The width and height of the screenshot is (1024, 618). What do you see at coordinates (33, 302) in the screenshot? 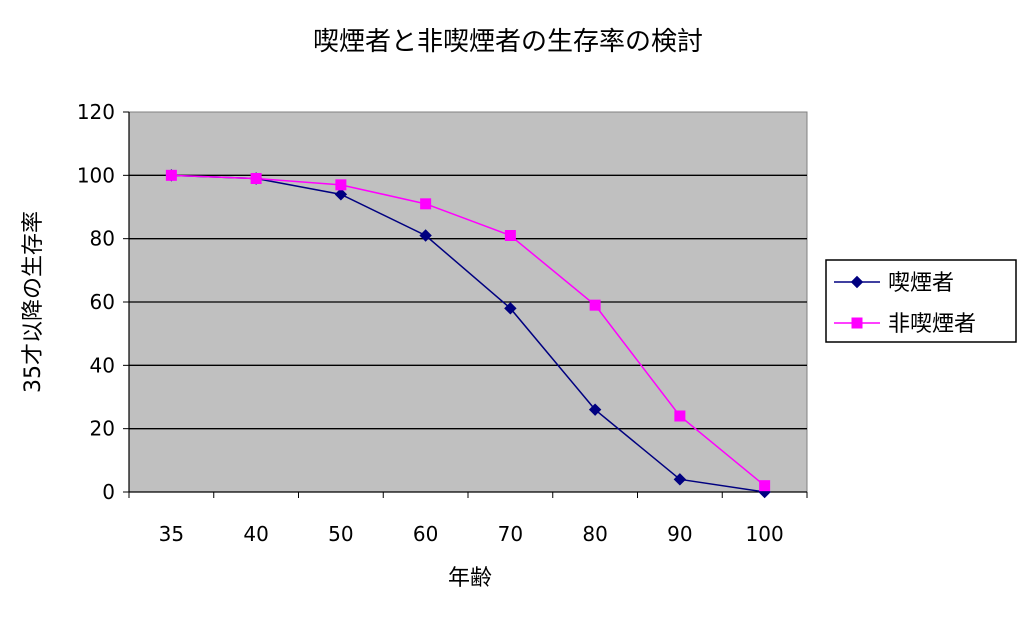
I see `y-axis-label: 35才以降の生存率` at bounding box center [33, 302].